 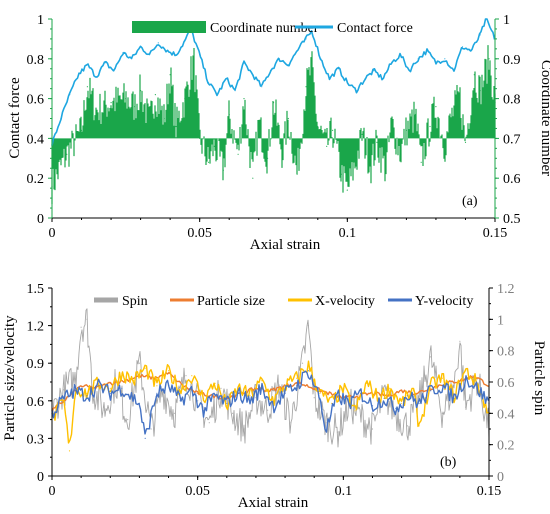 I want to click on panel-a-left-y-axis-label: Contact force, so click(x=15, y=118).